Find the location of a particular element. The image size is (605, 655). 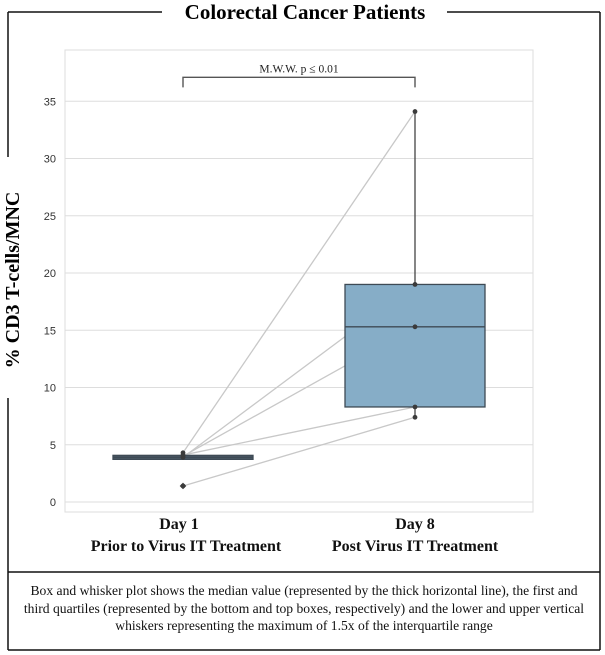

y-tick-label-15: 15 is located at coordinates (50, 331).